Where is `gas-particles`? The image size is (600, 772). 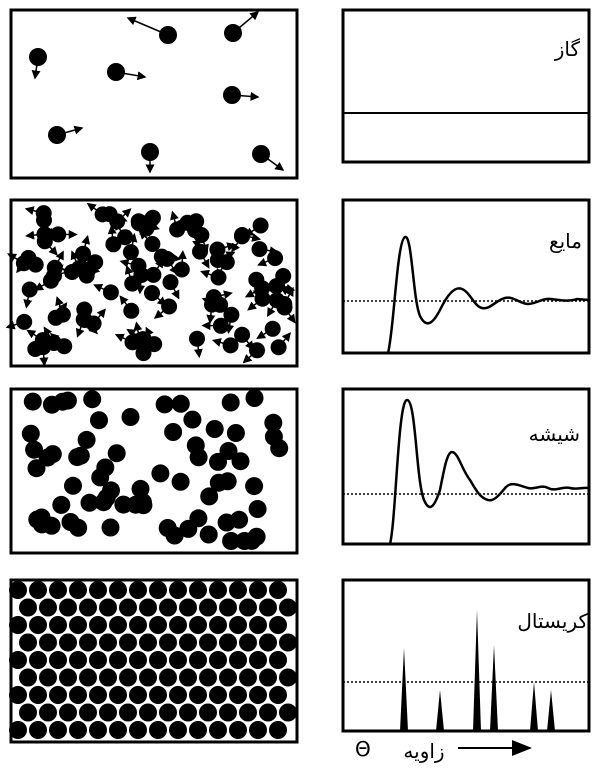
gas-particles is located at coordinates (157, 92).